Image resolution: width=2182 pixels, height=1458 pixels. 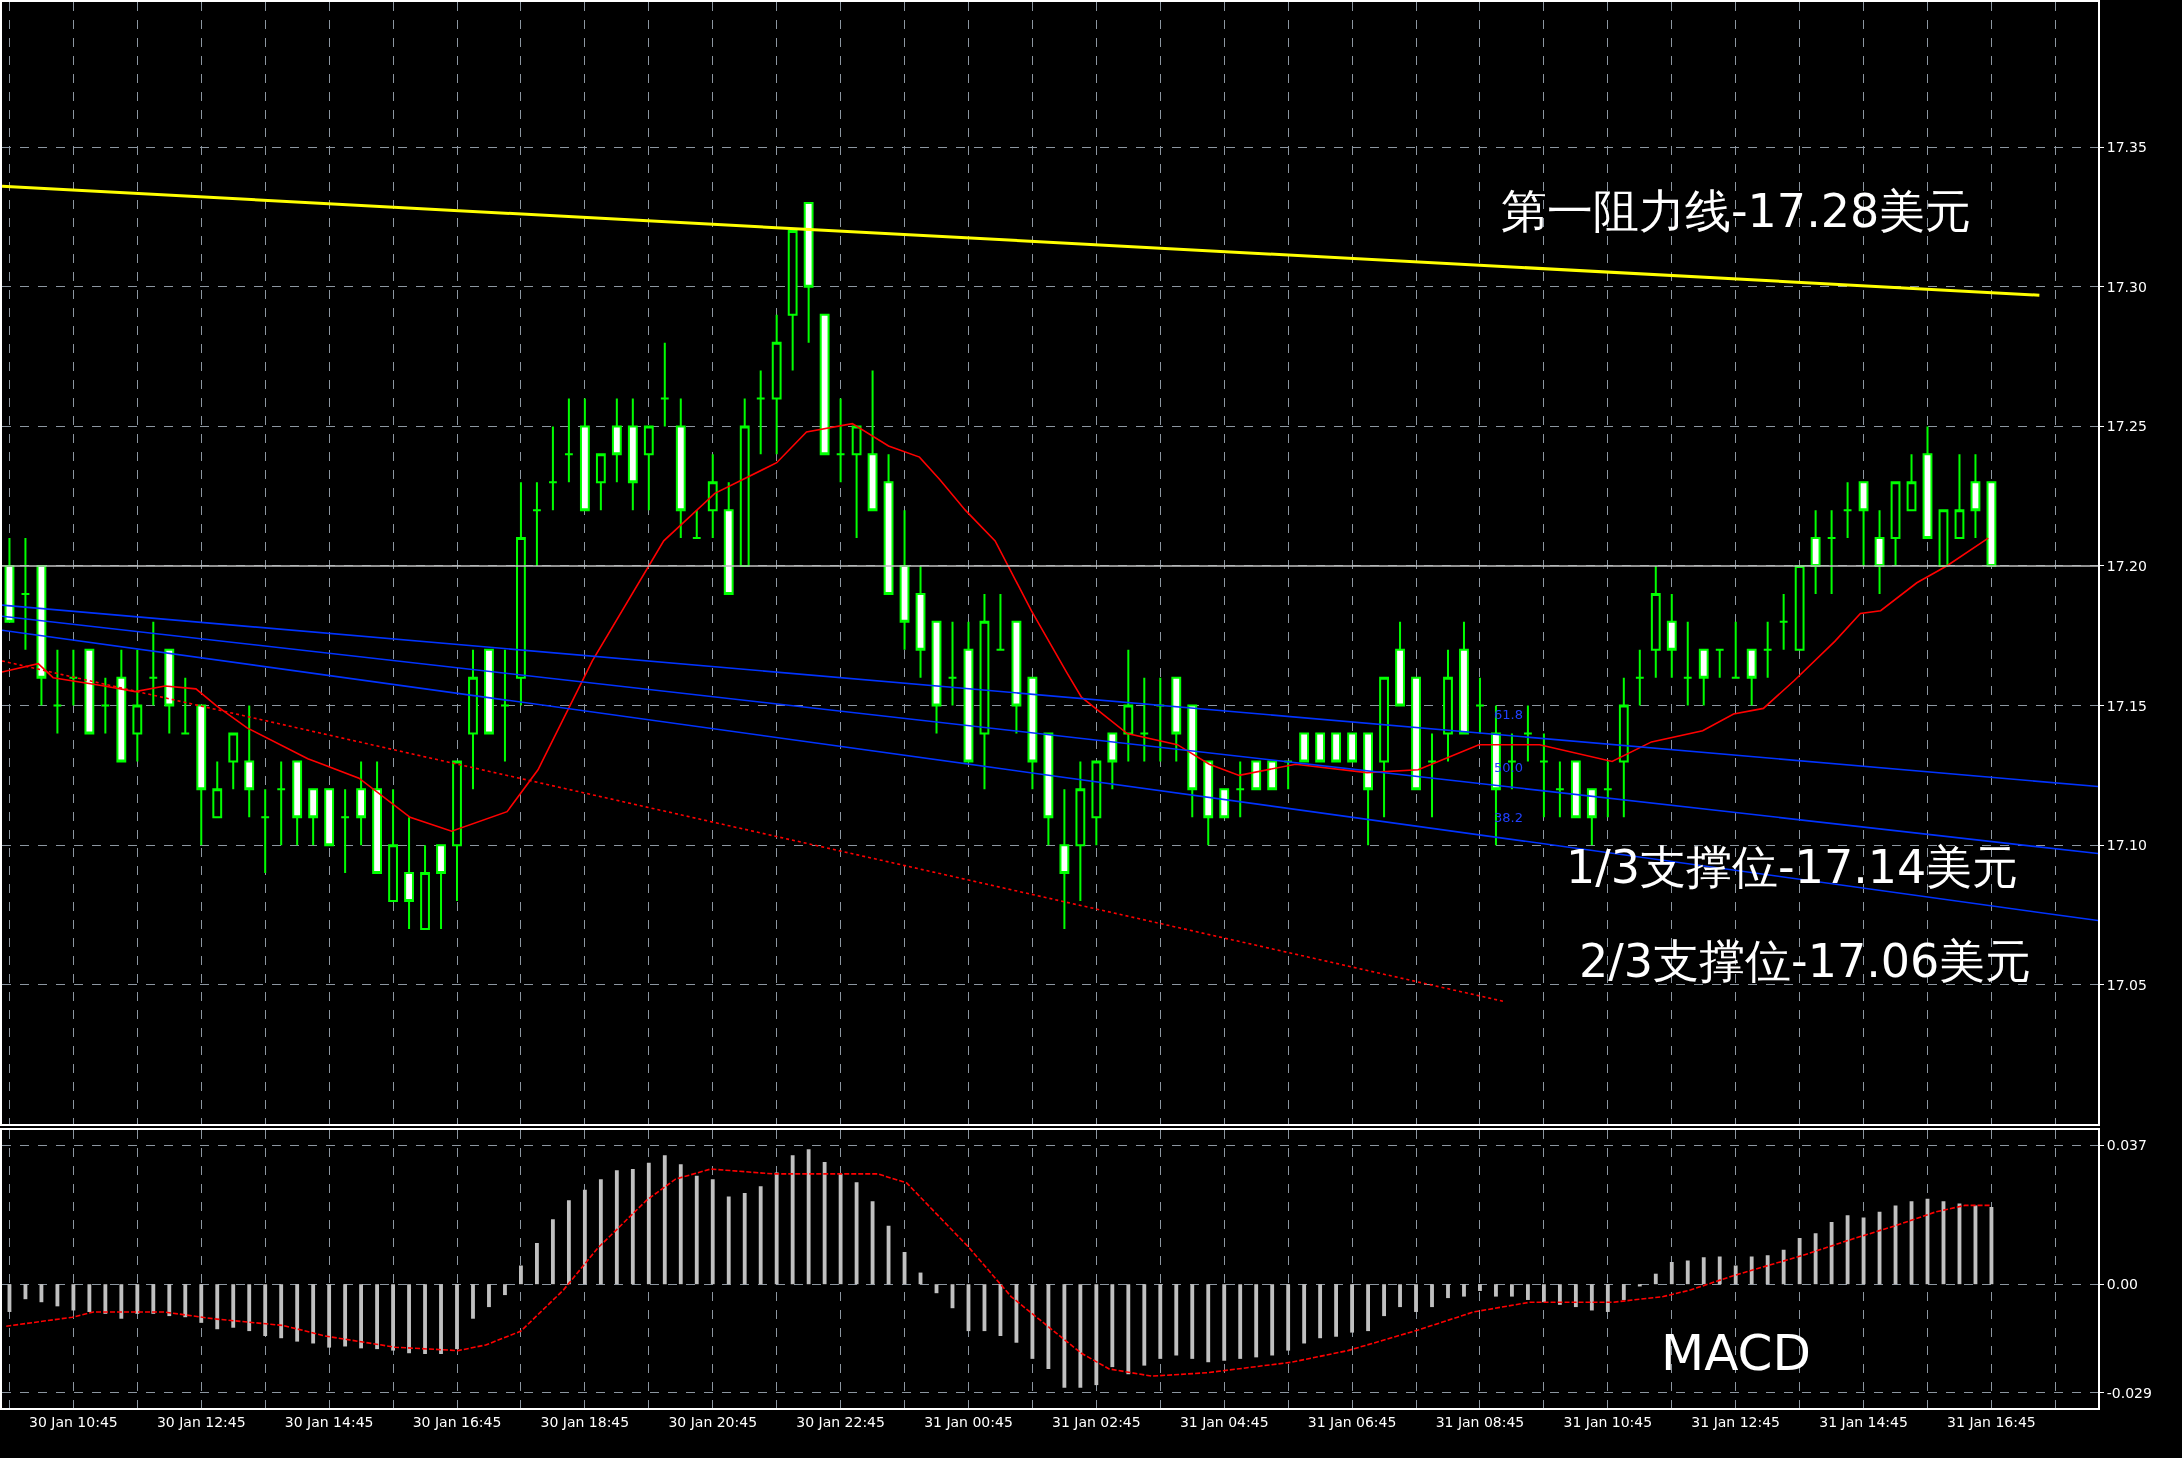 What do you see at coordinates (1736, 1353) in the screenshot?
I see `annotation: MACD` at bounding box center [1736, 1353].